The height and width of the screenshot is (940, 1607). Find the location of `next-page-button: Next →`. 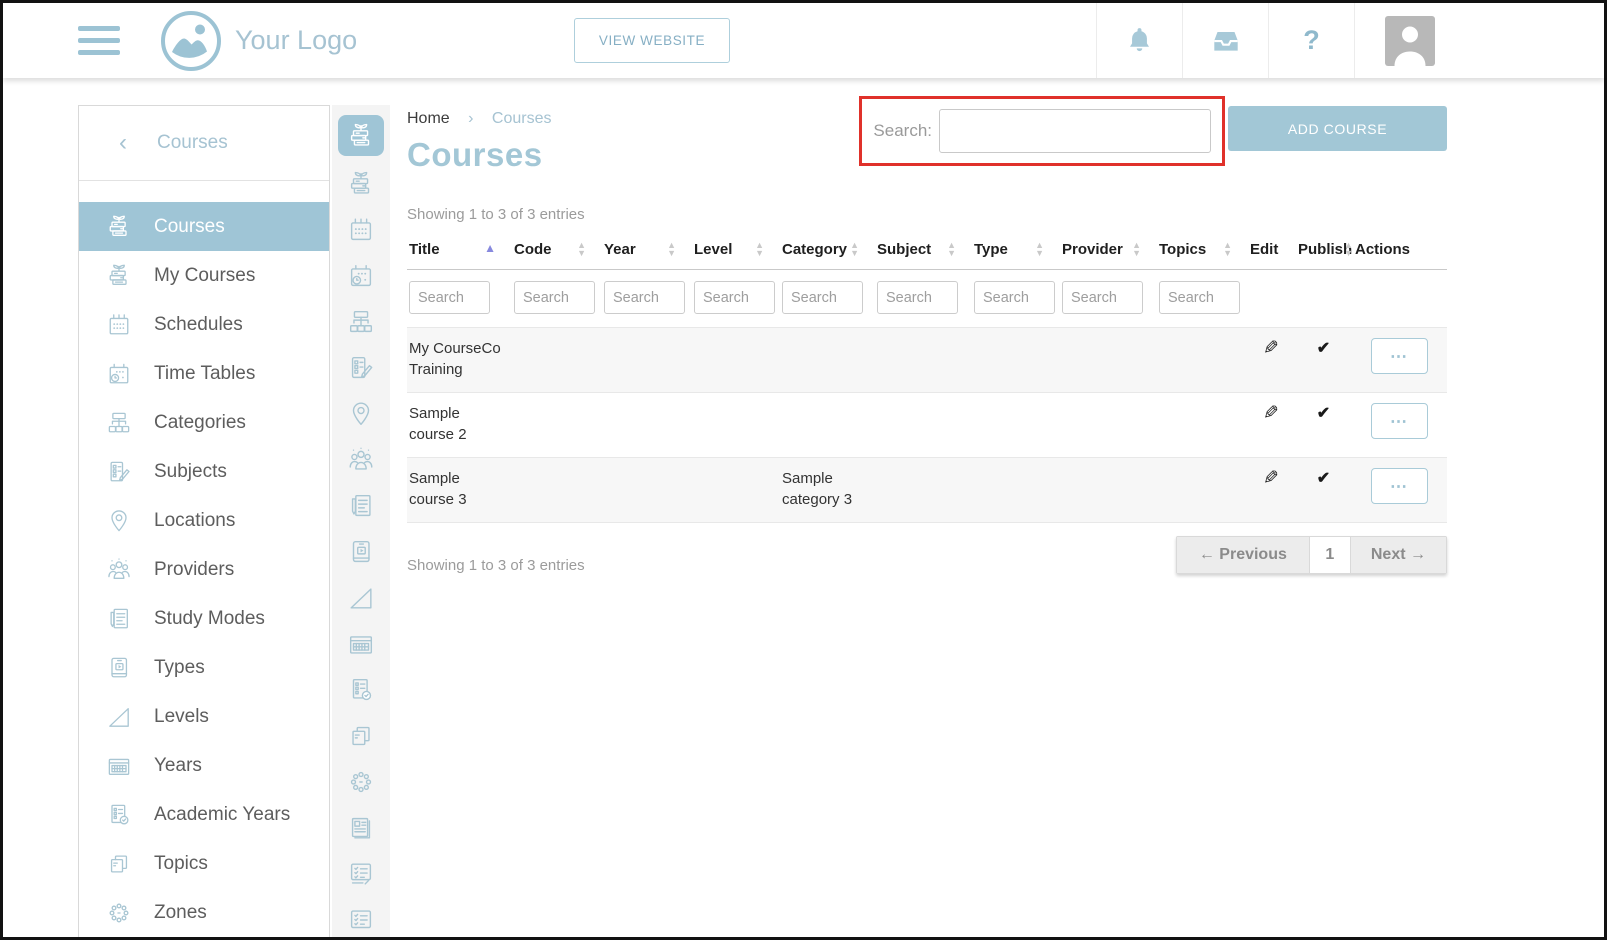

next-page-button: Next → is located at coordinates (1398, 555).